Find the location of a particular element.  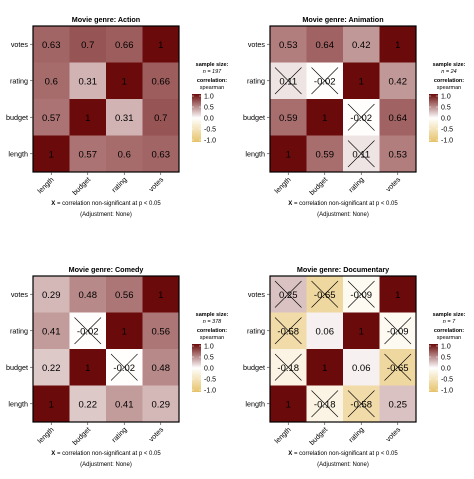

legend-tick-label: 0.5 is located at coordinates (209, 108).